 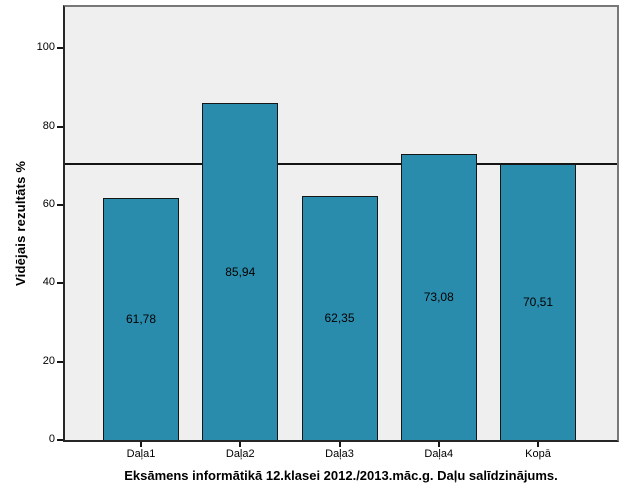 What do you see at coordinates (20, 223) in the screenshot?
I see `y-axis-title: Vidējais rezultāts %` at bounding box center [20, 223].